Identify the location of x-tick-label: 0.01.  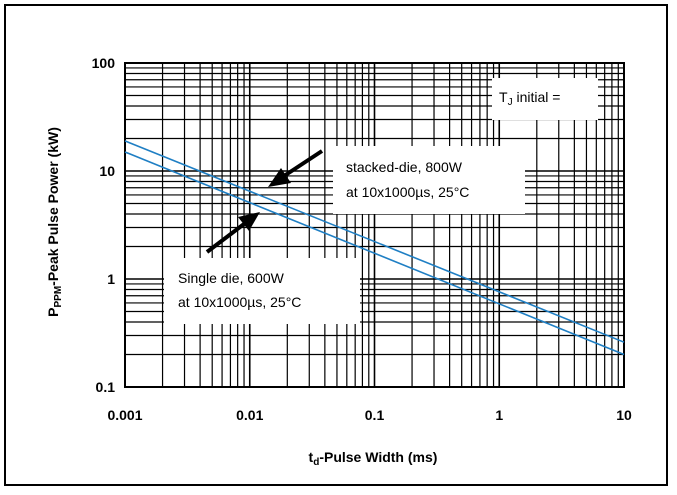
(249, 415).